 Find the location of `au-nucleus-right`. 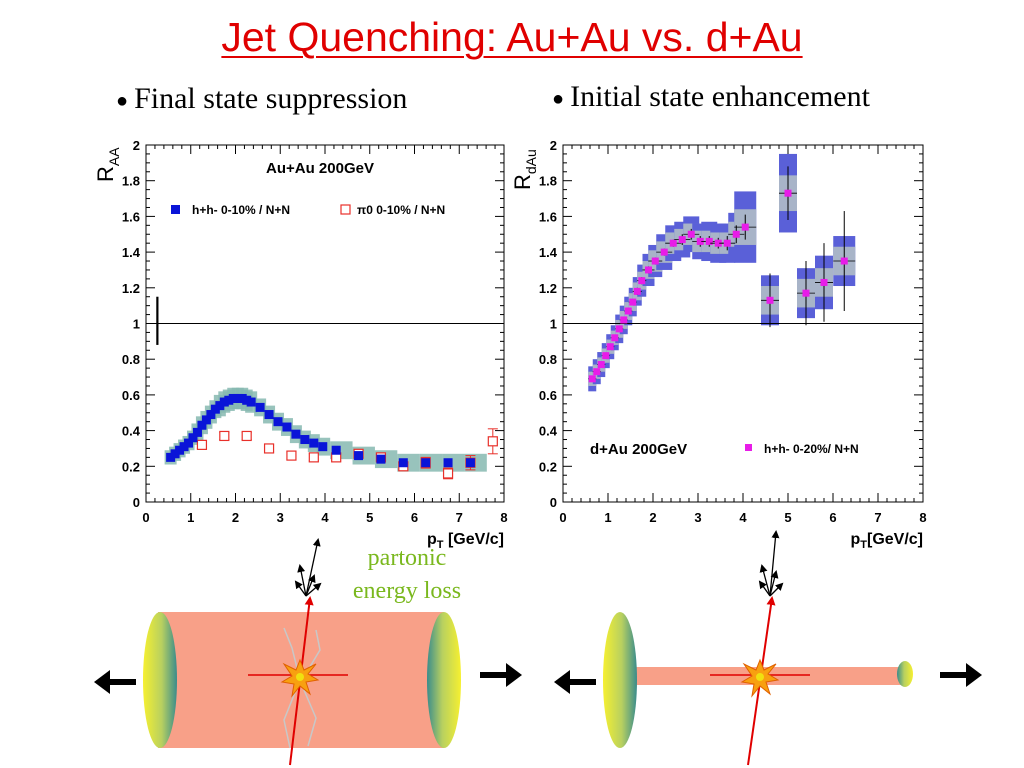

au-nucleus-right is located at coordinates (444, 680).